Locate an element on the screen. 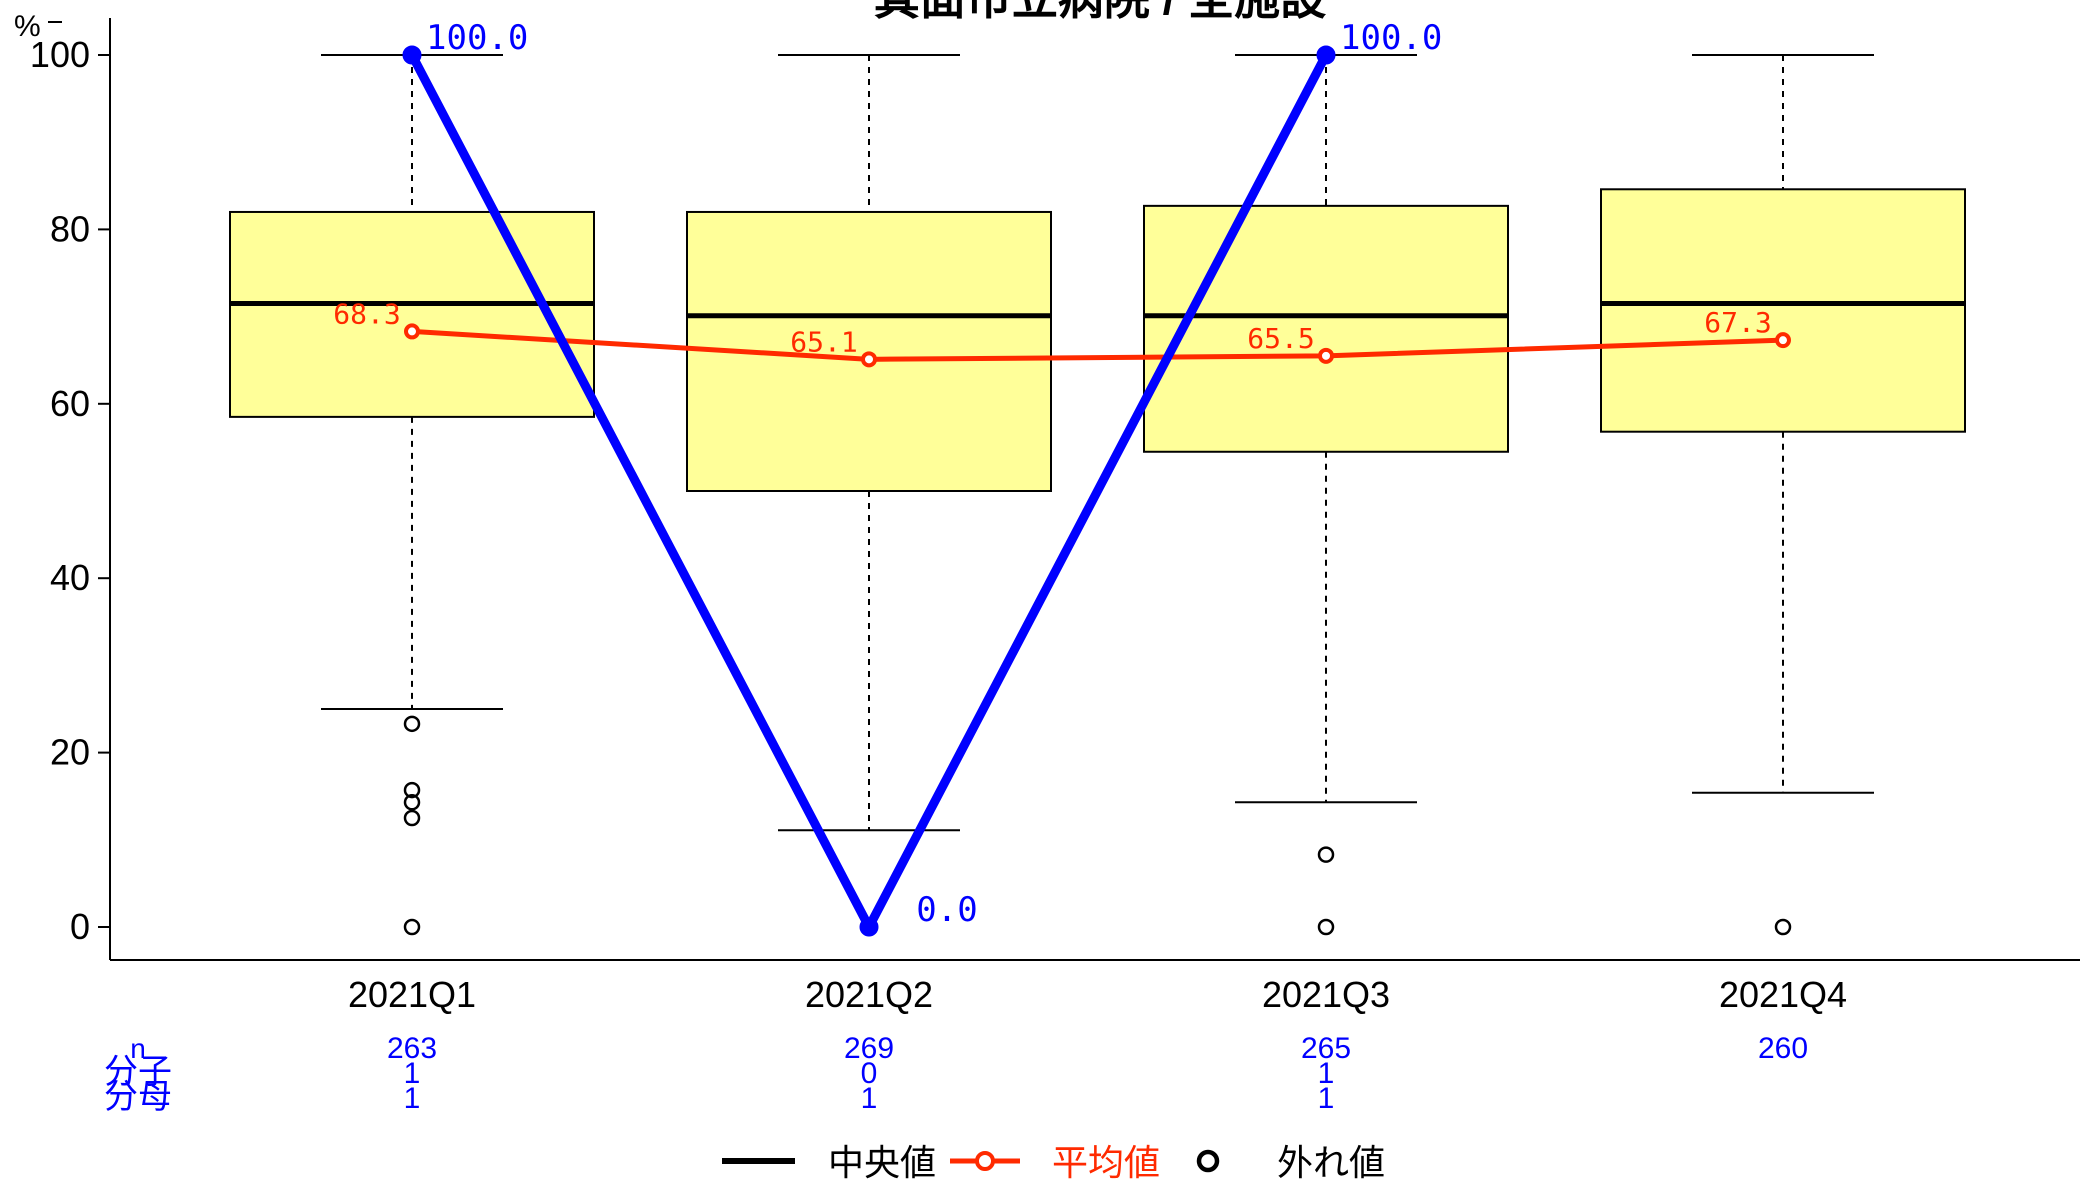  chart-title: 箕面市立病院 / 全施設 is located at coordinates (1100, 12).